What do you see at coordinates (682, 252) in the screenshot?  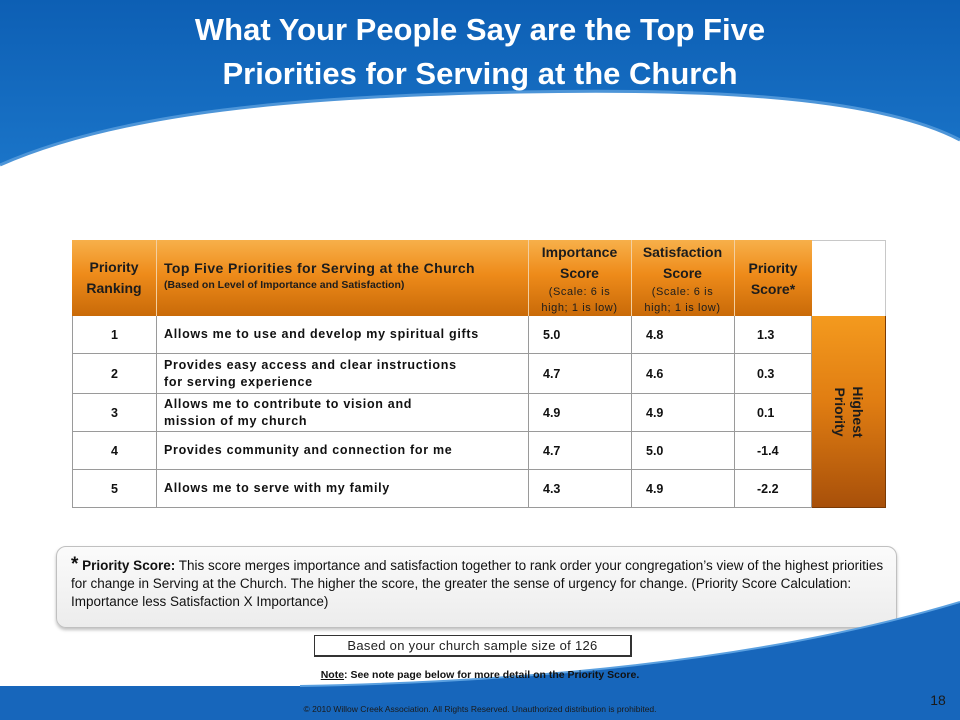 I see `header-satisfaction-line1: Satisfaction` at bounding box center [682, 252].